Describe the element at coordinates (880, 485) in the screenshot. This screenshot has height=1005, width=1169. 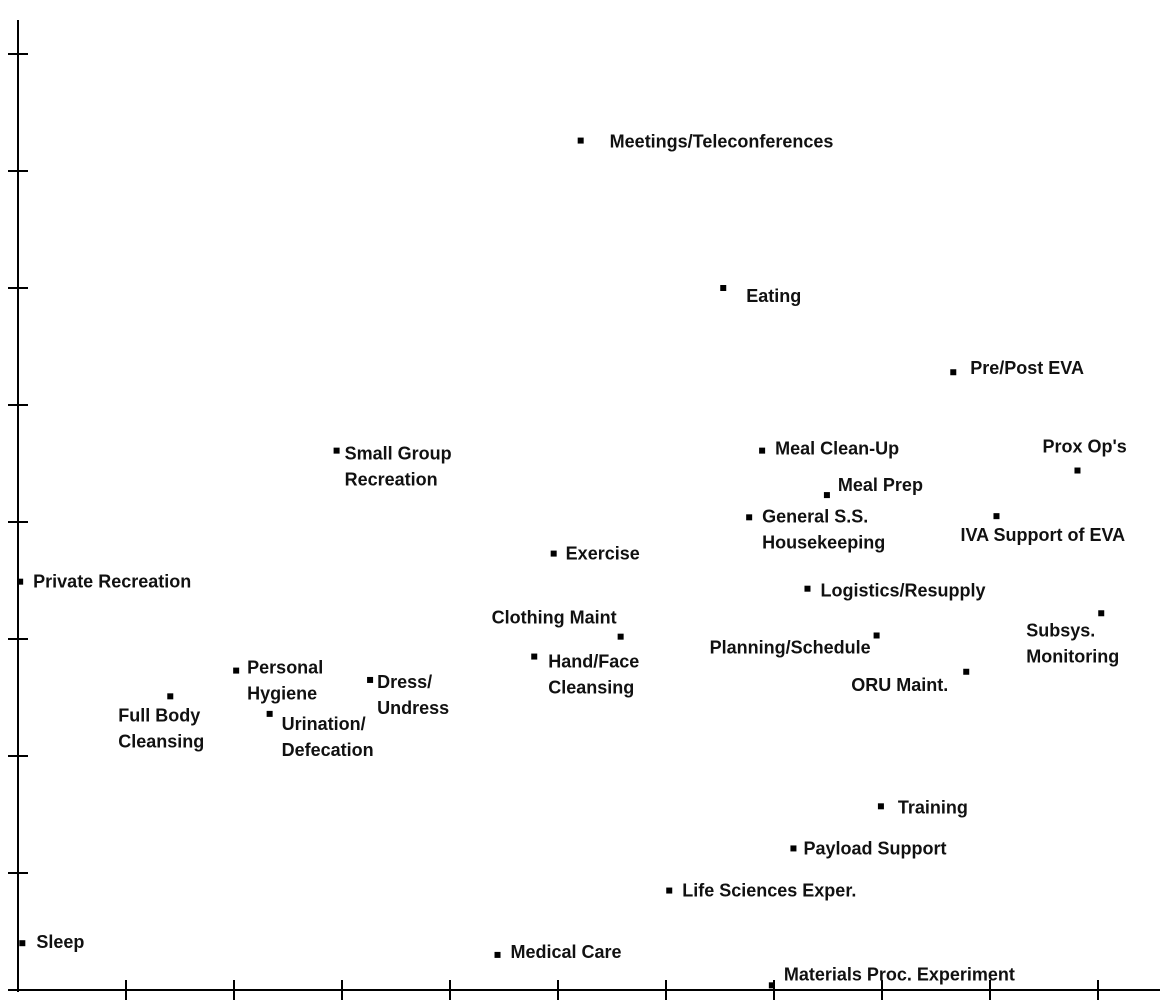
I see `point-label: Meal Prep` at that location.